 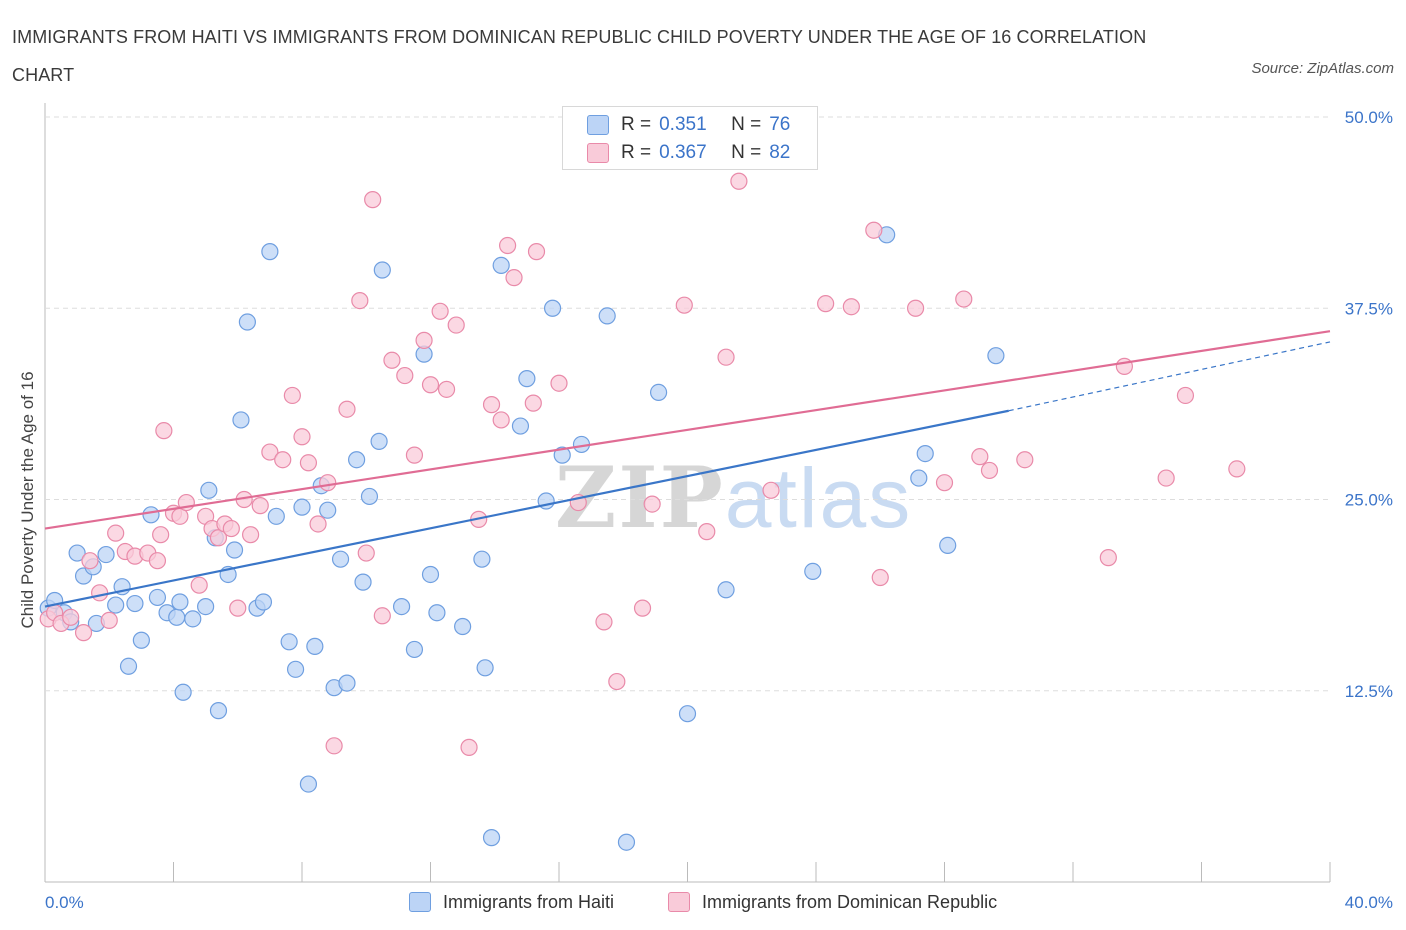 I want to click on legend-swatch-dominican, so click(x=598, y=153).